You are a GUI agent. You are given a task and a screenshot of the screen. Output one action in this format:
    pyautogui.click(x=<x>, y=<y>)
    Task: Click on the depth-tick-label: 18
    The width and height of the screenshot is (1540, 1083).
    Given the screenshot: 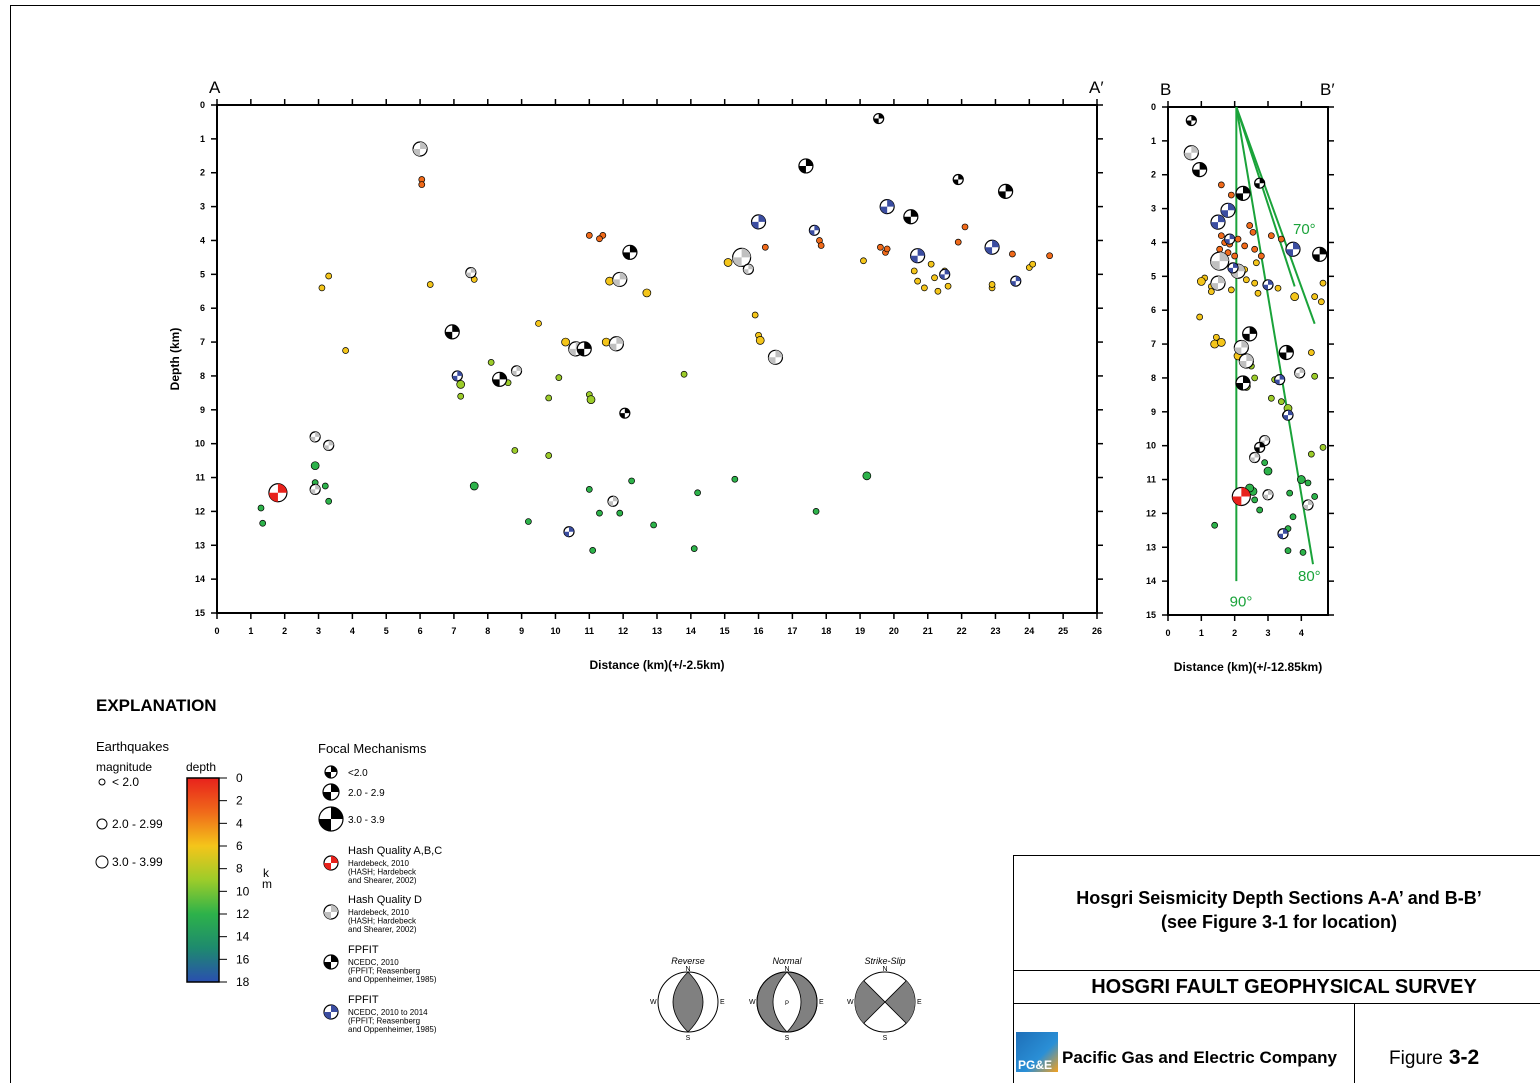 What is the action you would take?
    pyautogui.click(x=243, y=982)
    